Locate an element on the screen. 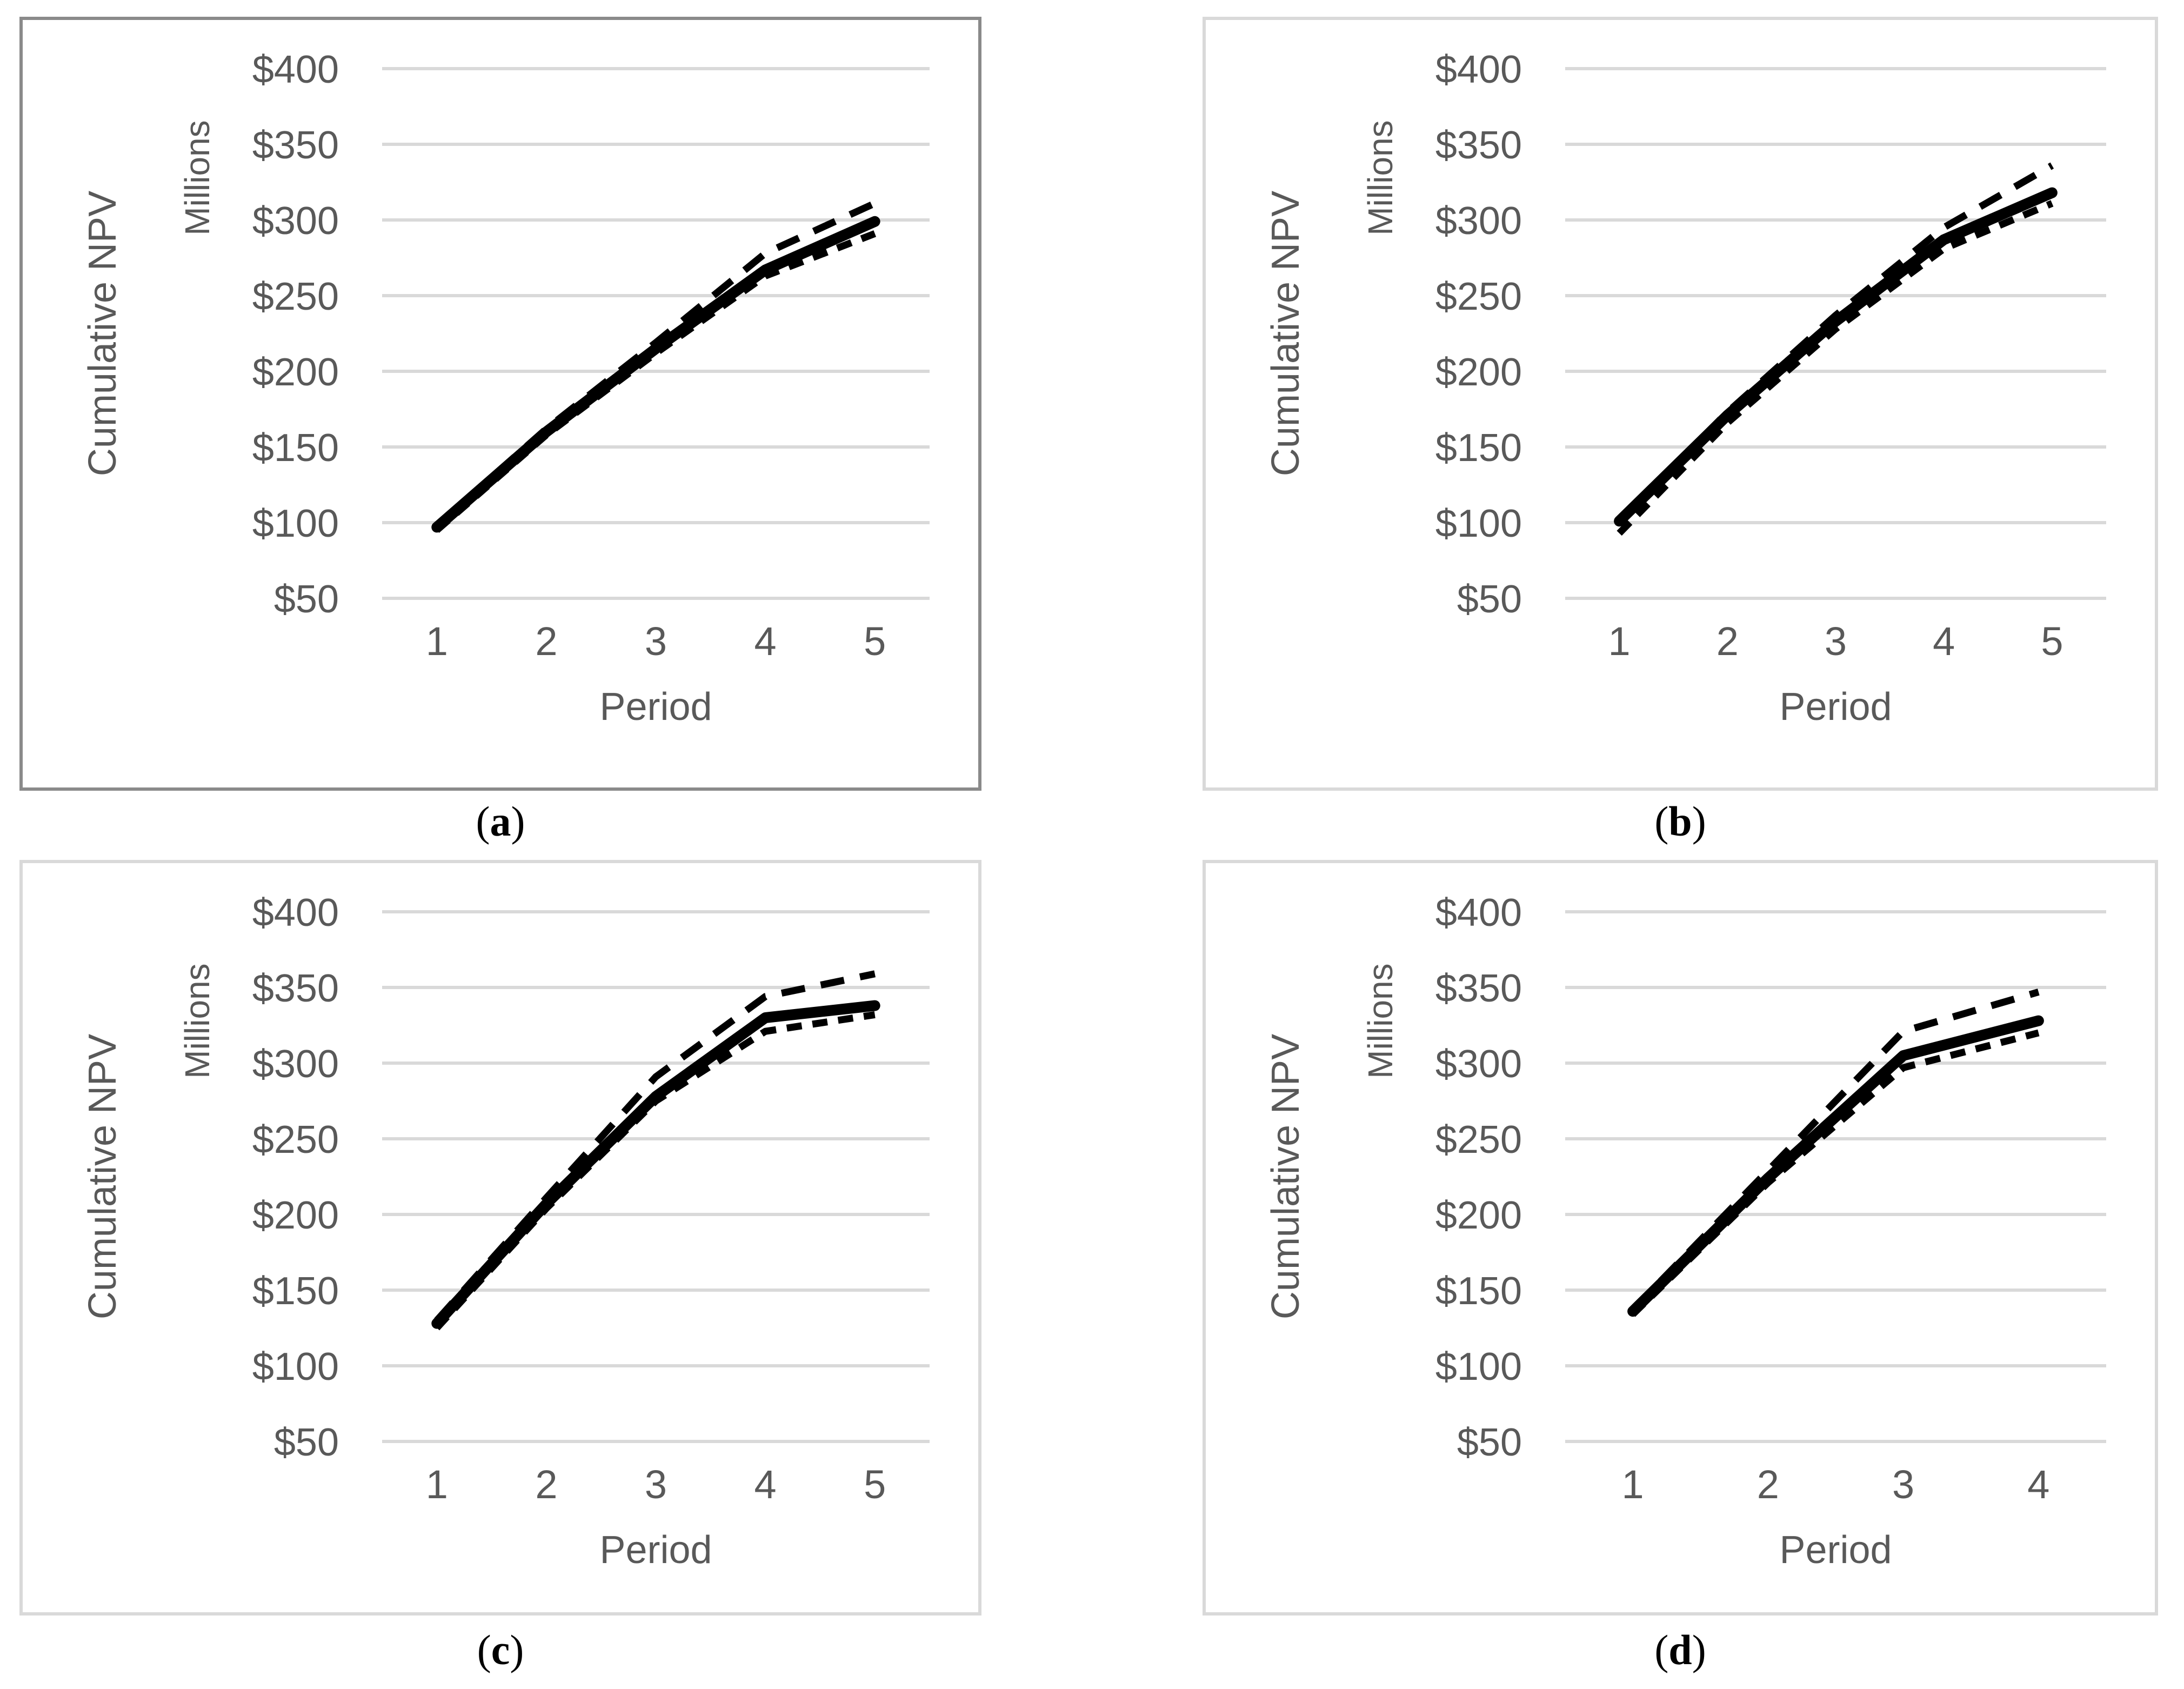 Image resolution: width=2184 pixels, height=1689 pixels. caption-c-paren-close: ) is located at coordinates (517, 1649).